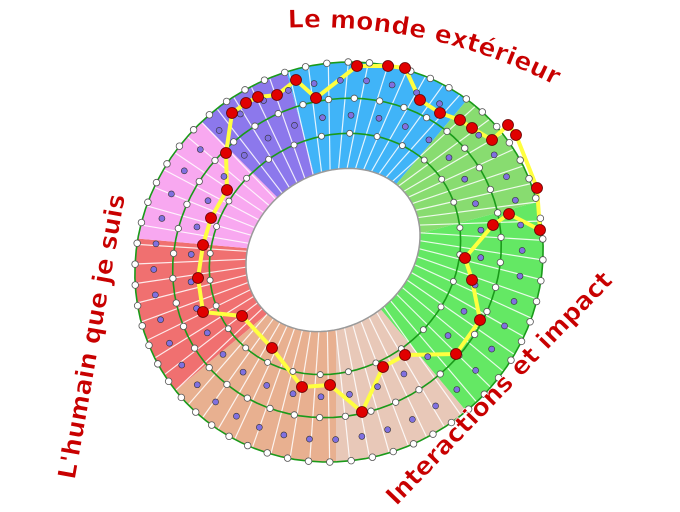 The height and width of the screenshot is (512, 680). What do you see at coordinates (91, 337) in the screenshot?
I see `label-left: L'humain que je suis` at bounding box center [91, 337].